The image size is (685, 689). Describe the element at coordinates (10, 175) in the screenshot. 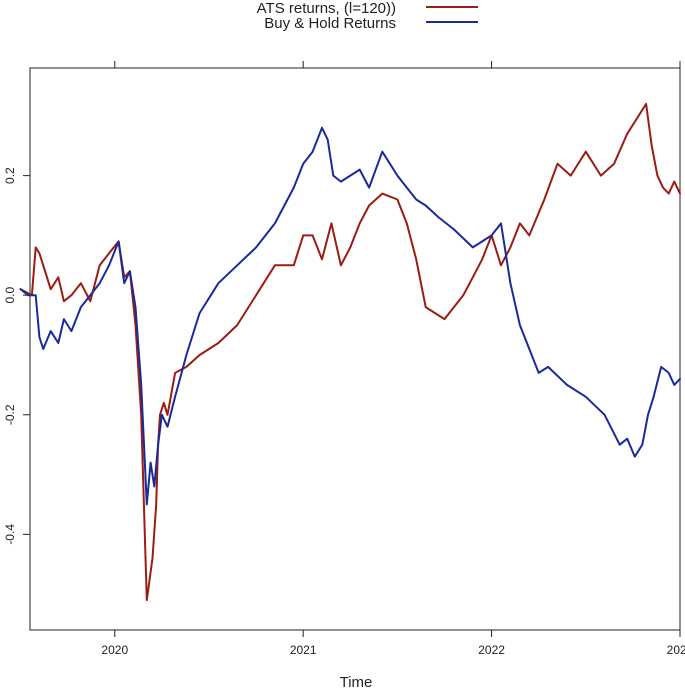

I see `y-tick-label: 0.2` at that location.